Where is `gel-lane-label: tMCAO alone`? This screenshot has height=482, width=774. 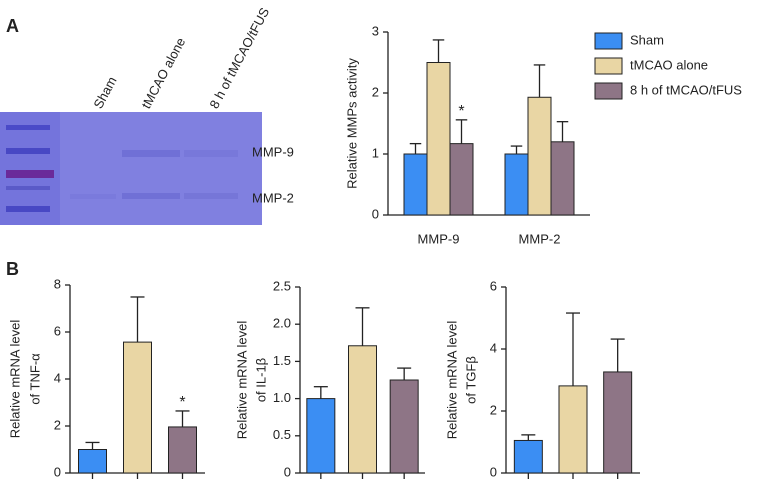 gel-lane-label: tMCAO alone is located at coordinates (163, 73).